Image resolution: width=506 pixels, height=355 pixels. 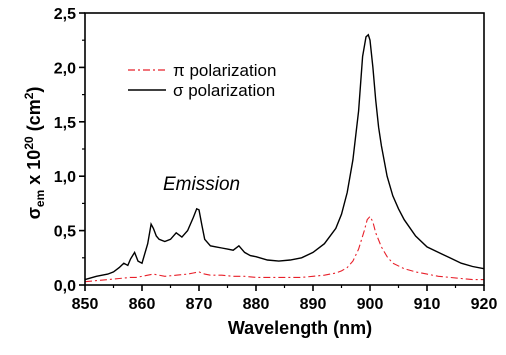 I want to click on x-tick-label: 920, so click(x=484, y=304).